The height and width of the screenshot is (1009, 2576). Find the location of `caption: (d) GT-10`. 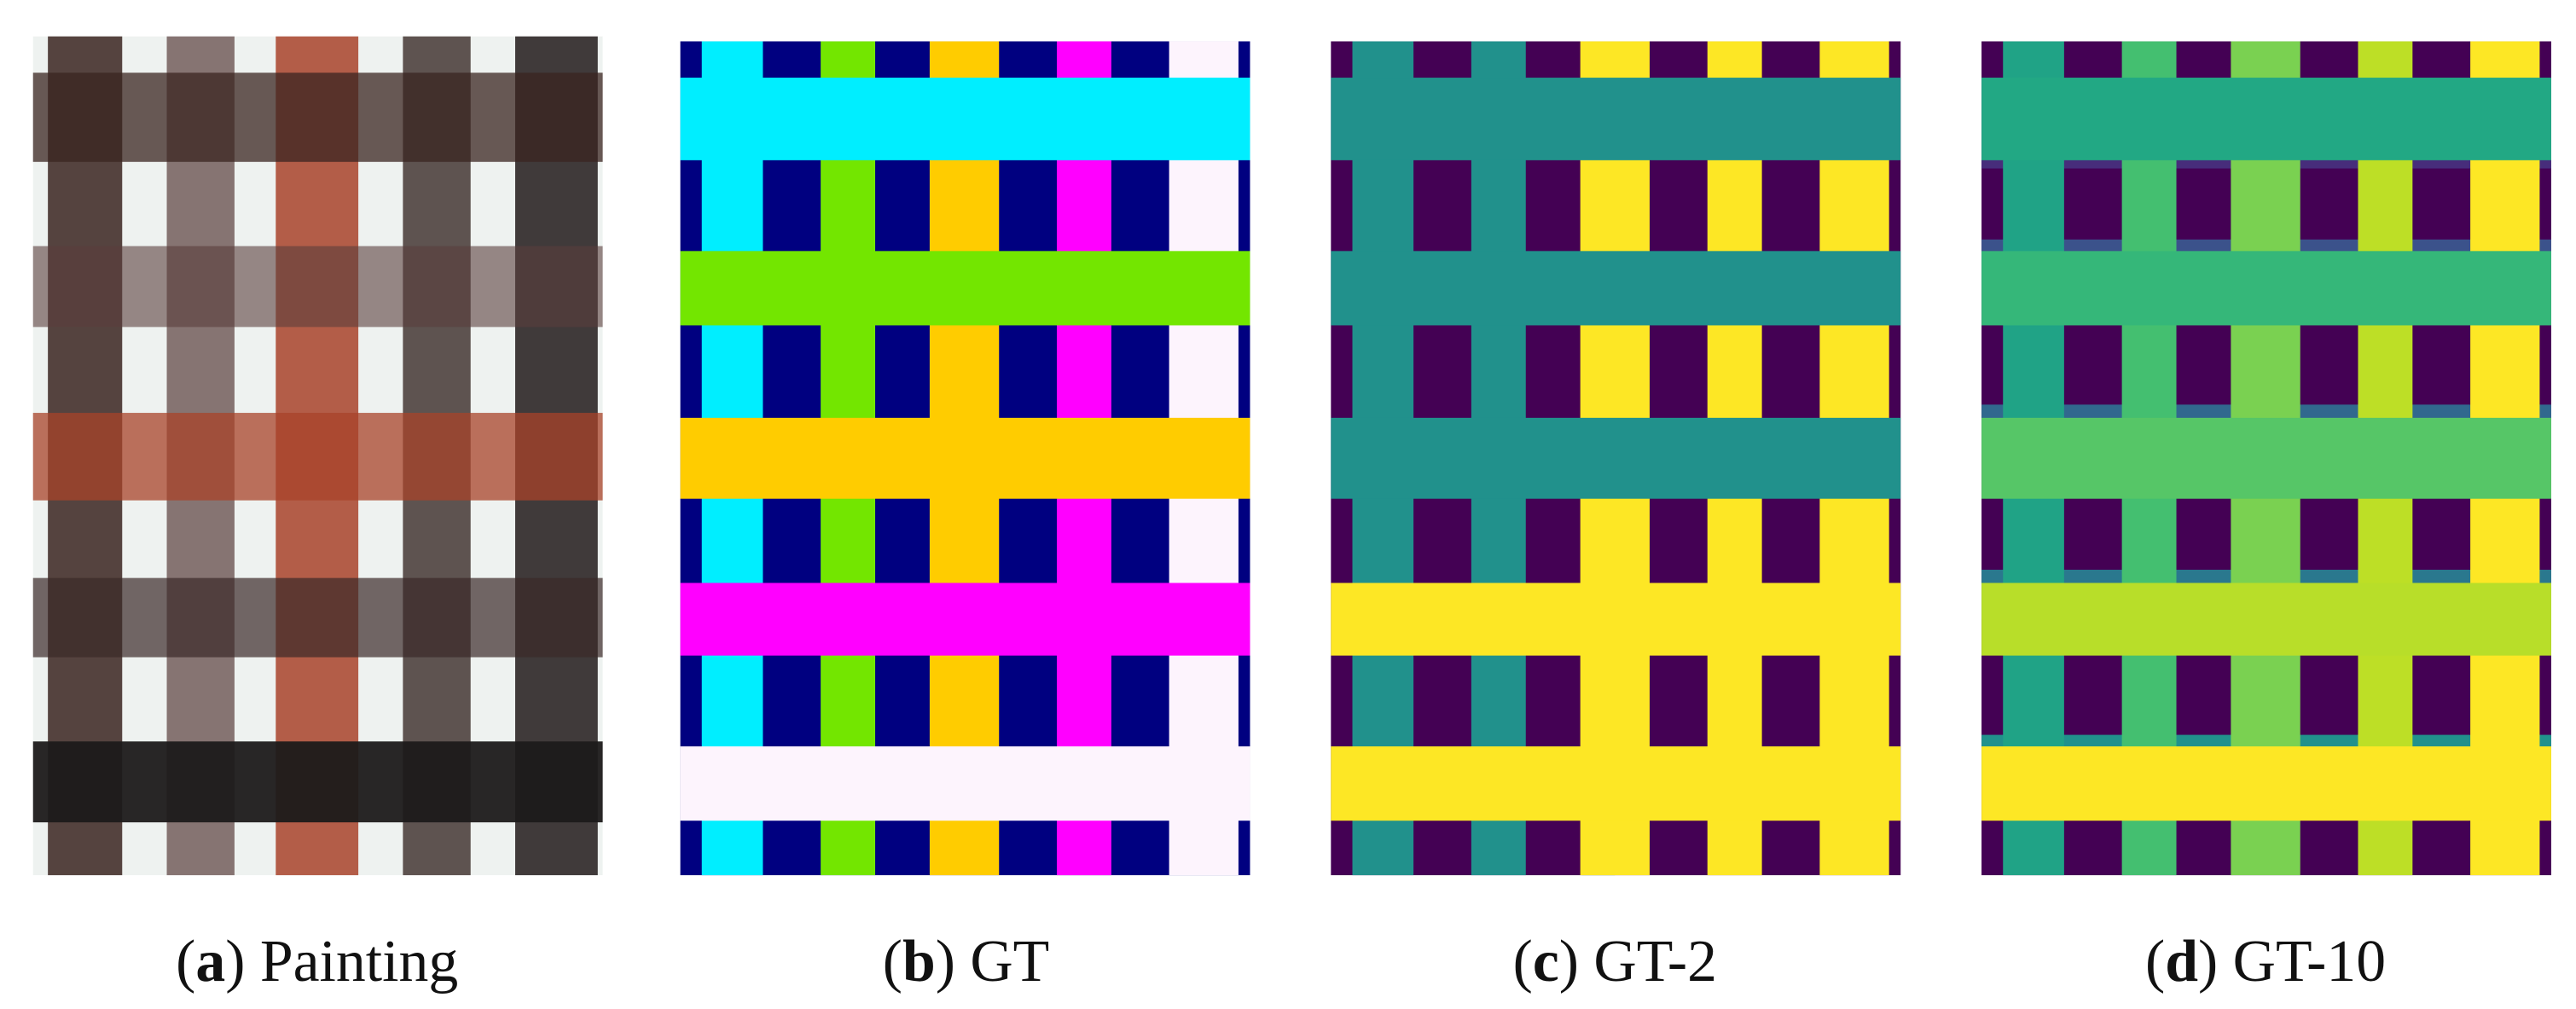

caption: (d) GT-10 is located at coordinates (2265, 962).